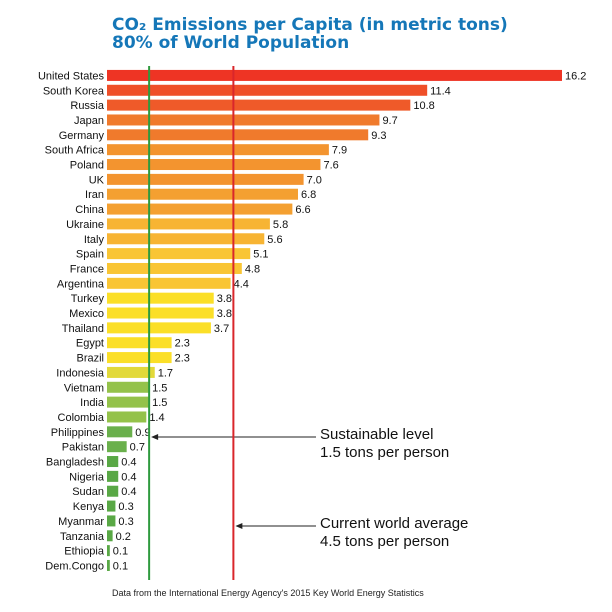 The image size is (612, 612). Describe the element at coordinates (78, 433) in the screenshot. I see `category-label: Philippines` at that location.